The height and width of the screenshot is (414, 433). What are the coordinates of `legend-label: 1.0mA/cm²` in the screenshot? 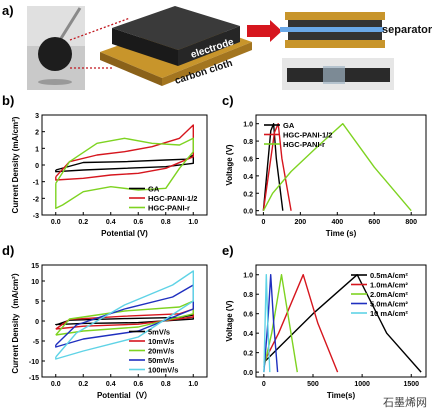 It's located at (389, 285).